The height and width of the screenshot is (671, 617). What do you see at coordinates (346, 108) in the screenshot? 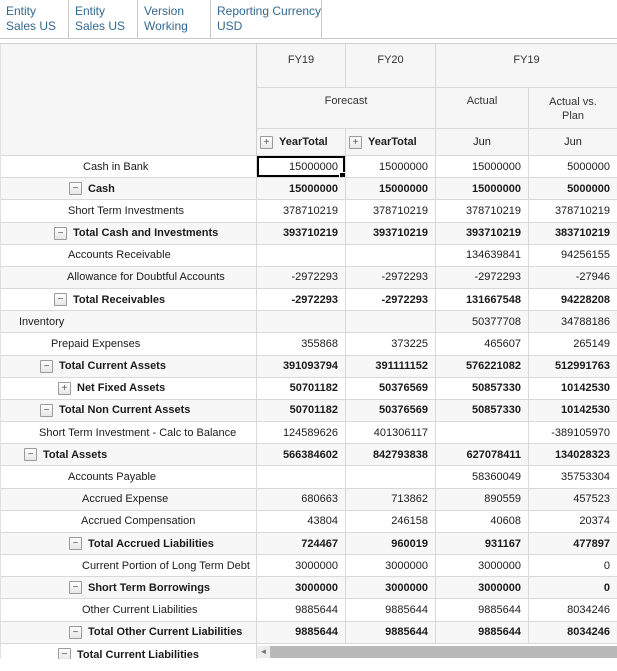
I see `scenario-header-forecast: Forecast` at bounding box center [346, 108].